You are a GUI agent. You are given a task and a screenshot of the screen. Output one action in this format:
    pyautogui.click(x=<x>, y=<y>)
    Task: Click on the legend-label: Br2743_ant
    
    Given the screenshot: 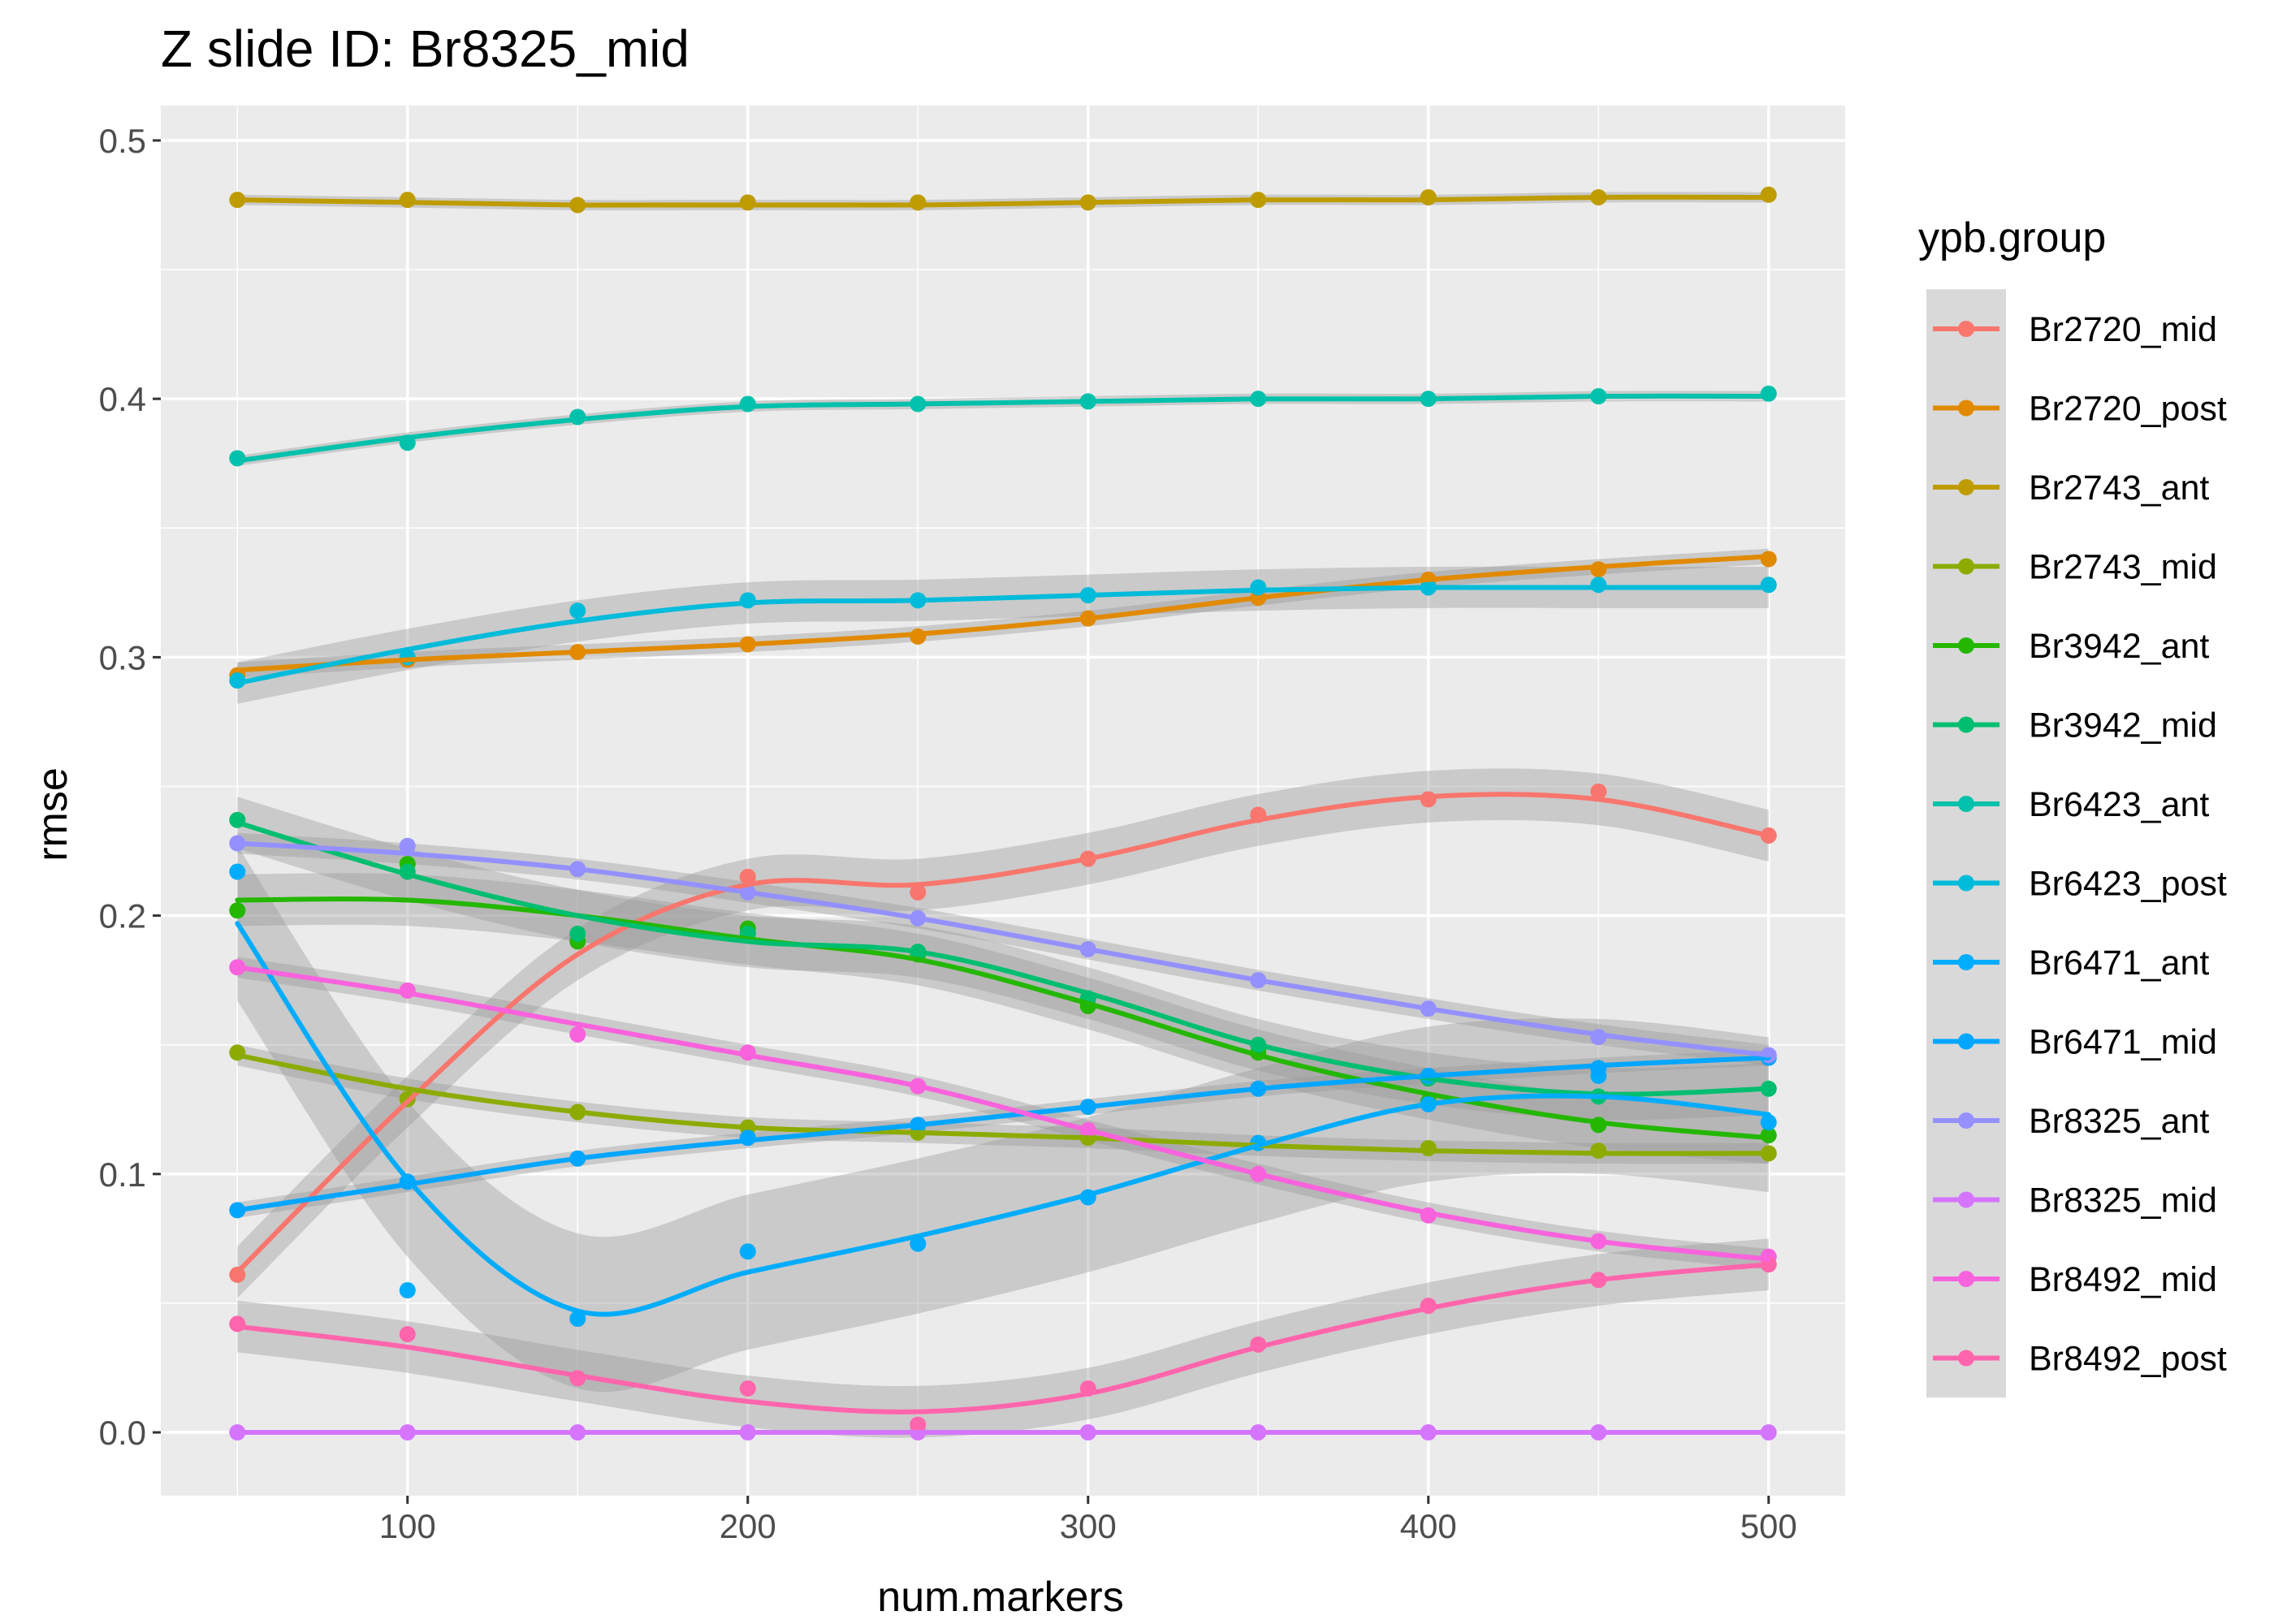 What is the action you would take?
    pyautogui.click(x=2119, y=489)
    